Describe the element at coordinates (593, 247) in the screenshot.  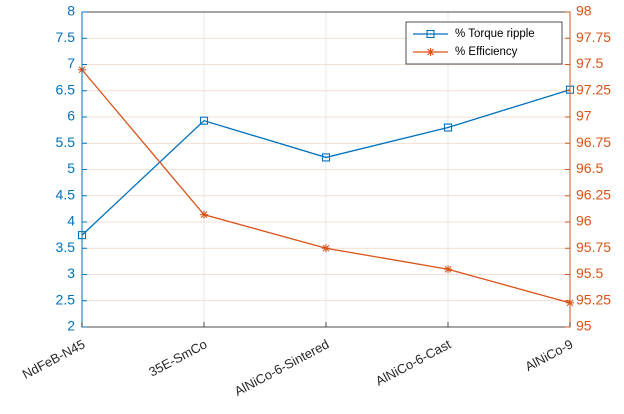
I see `right-tick-label: 95.75` at that location.